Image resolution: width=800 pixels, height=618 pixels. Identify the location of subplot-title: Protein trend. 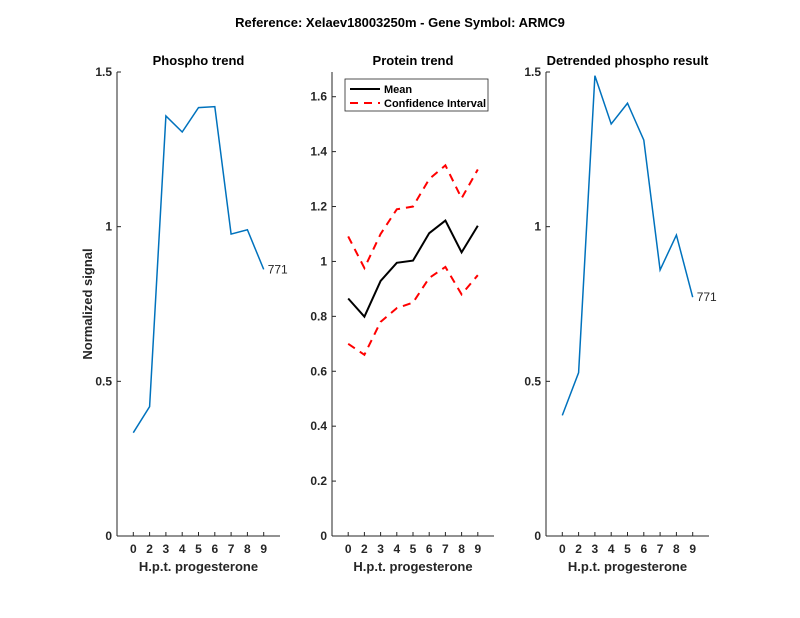
(413, 60).